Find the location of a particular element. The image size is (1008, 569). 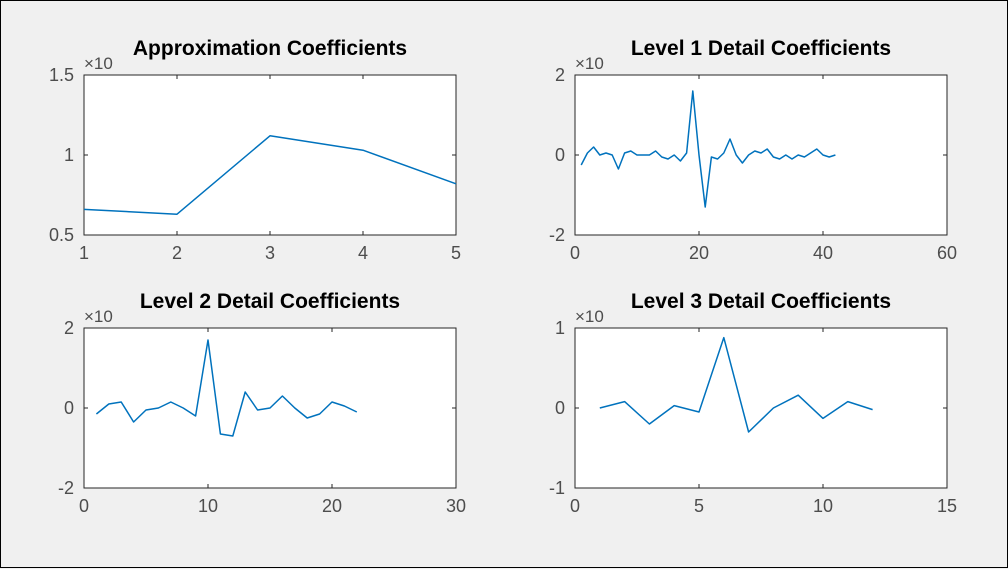

plot-title: Level 1 Detail Coefficients is located at coordinates (761, 48).